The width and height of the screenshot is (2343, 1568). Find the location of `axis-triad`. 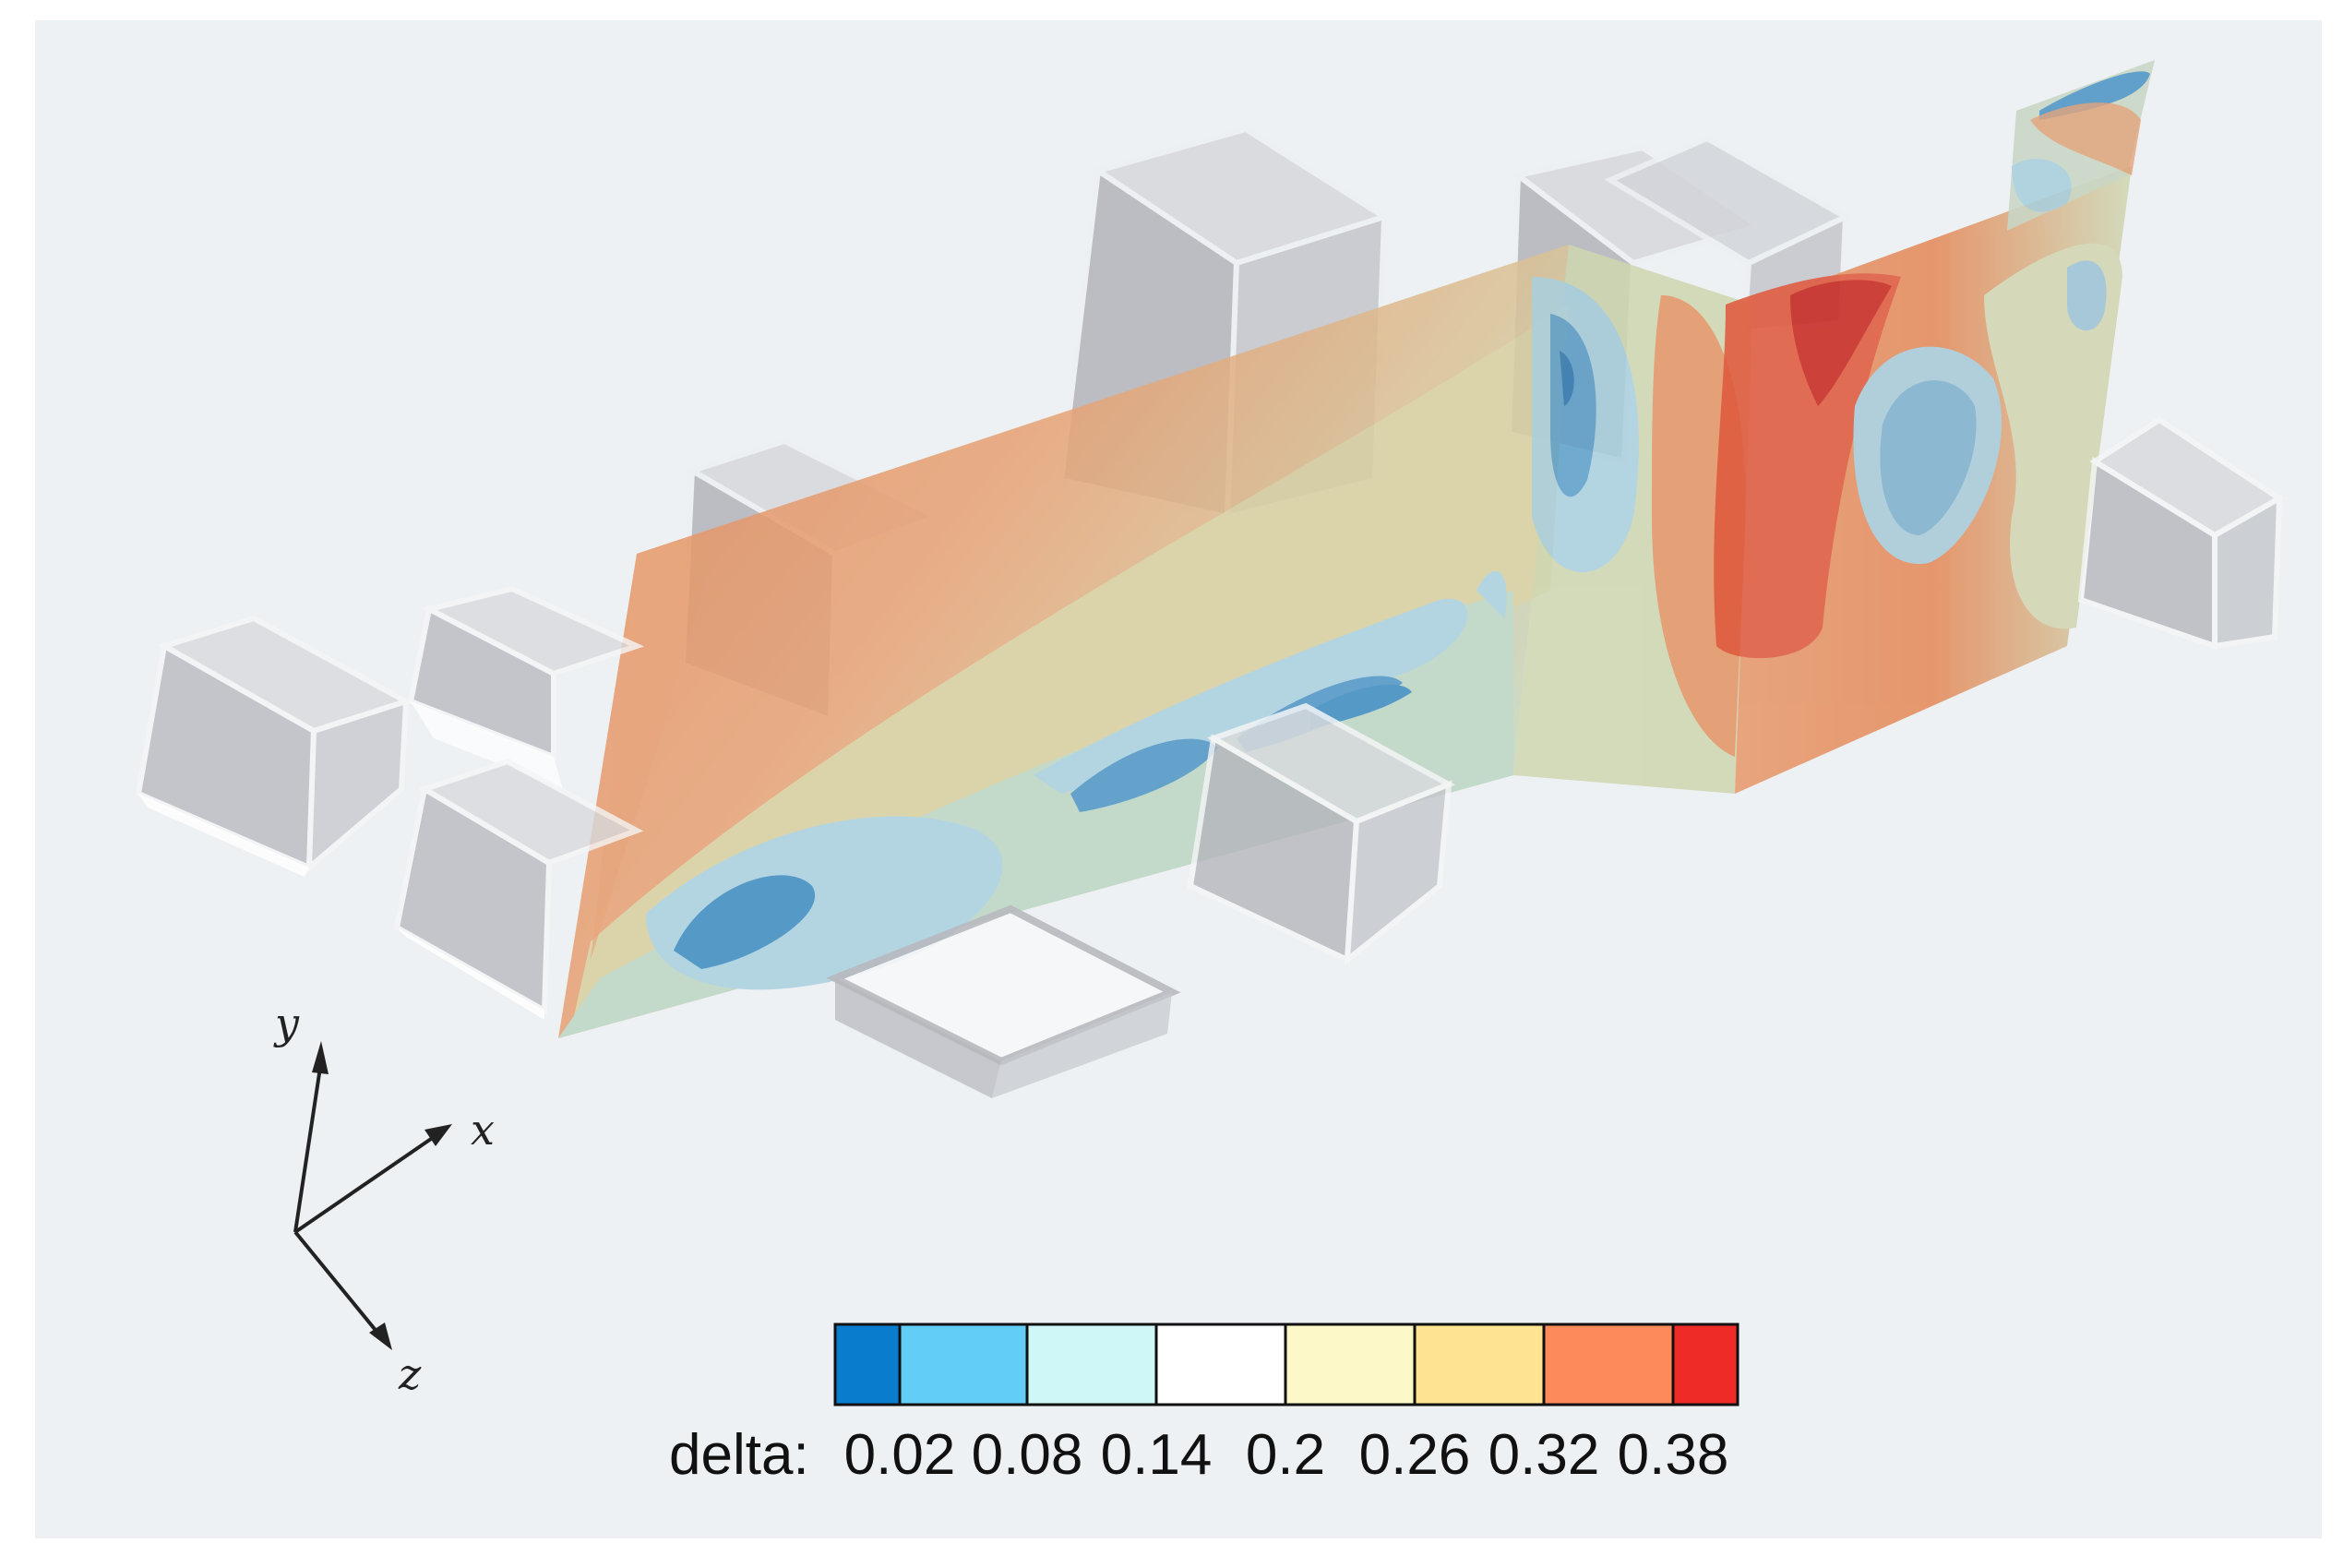

axis-triad is located at coordinates (372, 1195).